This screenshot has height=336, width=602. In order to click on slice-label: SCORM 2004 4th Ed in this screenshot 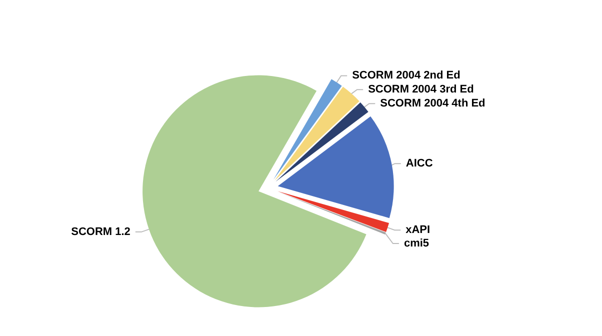, I will do `click(433, 104)`.